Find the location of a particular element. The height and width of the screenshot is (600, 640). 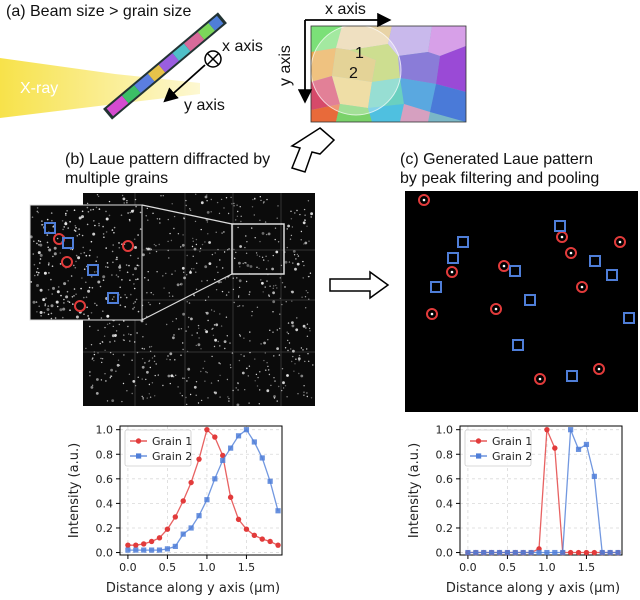

x-axis-label-a: x axis is located at coordinates (242, 46).